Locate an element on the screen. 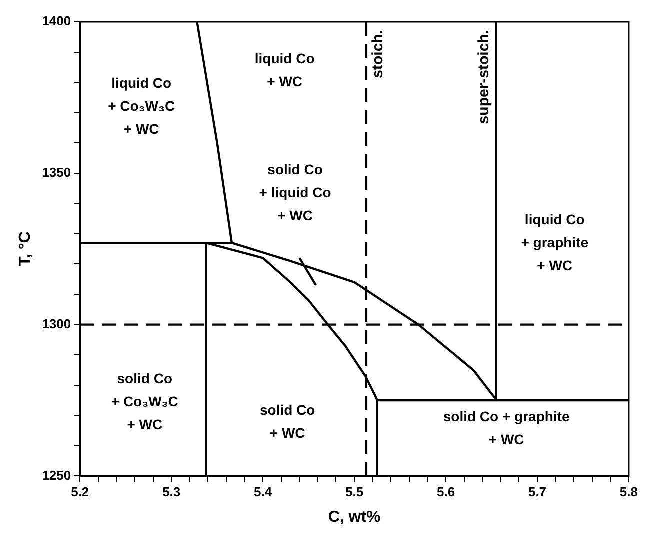 This screenshot has height=539, width=649. x-axis-title: C, wt% is located at coordinates (354, 517).